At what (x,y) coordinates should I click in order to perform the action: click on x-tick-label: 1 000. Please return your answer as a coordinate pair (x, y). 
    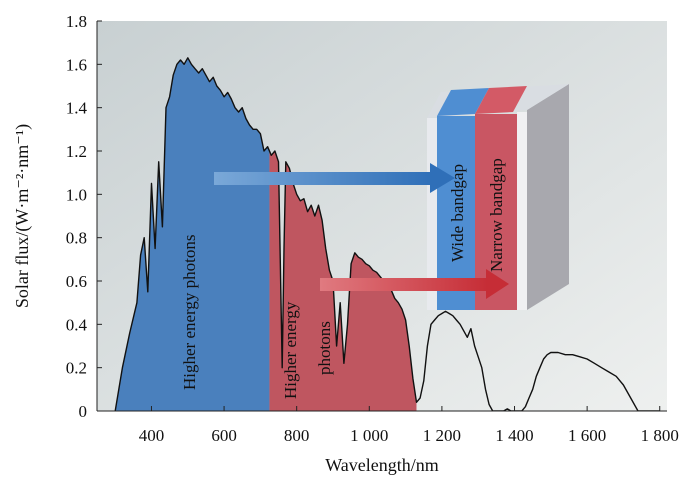
    Looking at the image, I should click on (369, 435).